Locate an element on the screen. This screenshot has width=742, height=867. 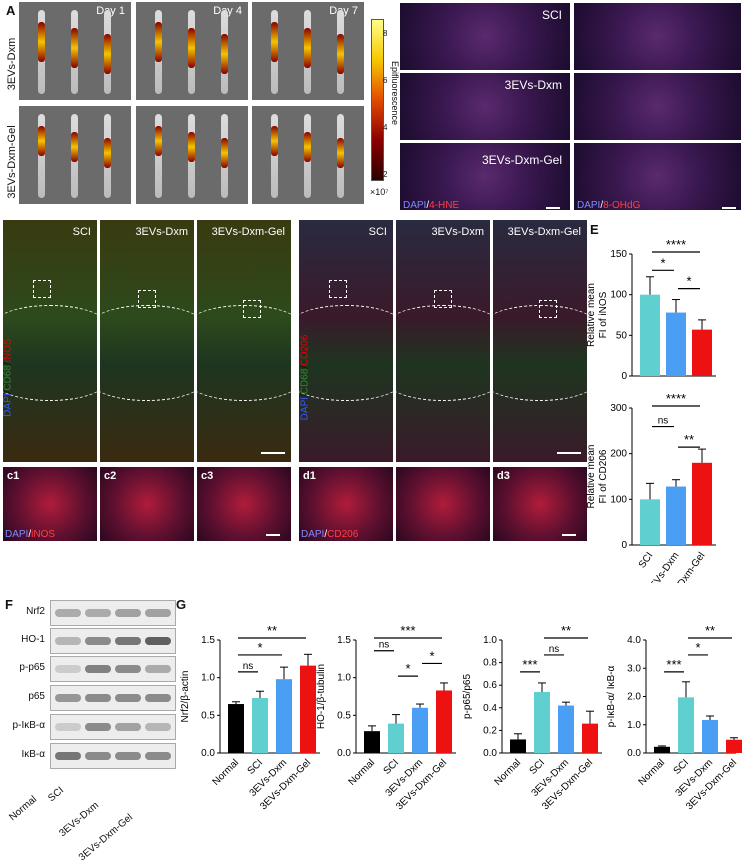
colorbar-tick: 2 is located at coordinates (385, 174).